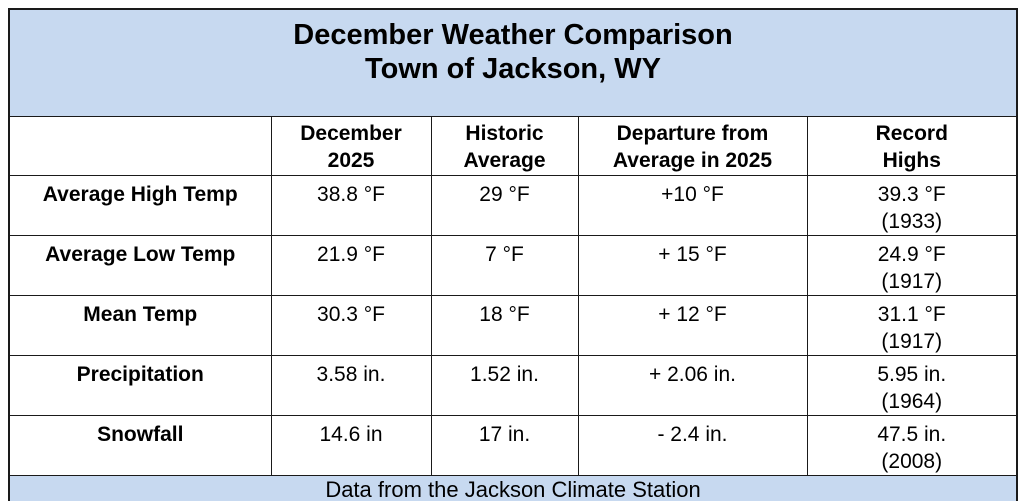 The height and width of the screenshot is (501, 1024). Describe the element at coordinates (692, 325) in the screenshot. I see `cell-mean-departure: + 12 °F` at that location.